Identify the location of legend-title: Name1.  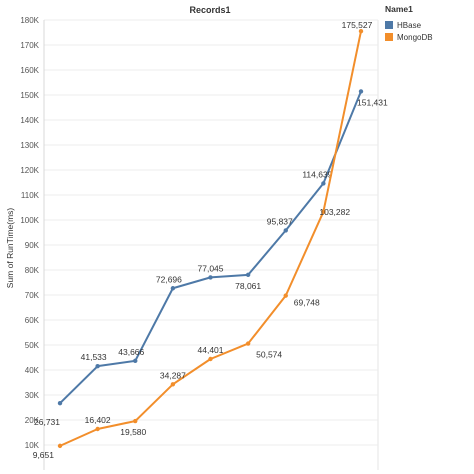
(399, 9).